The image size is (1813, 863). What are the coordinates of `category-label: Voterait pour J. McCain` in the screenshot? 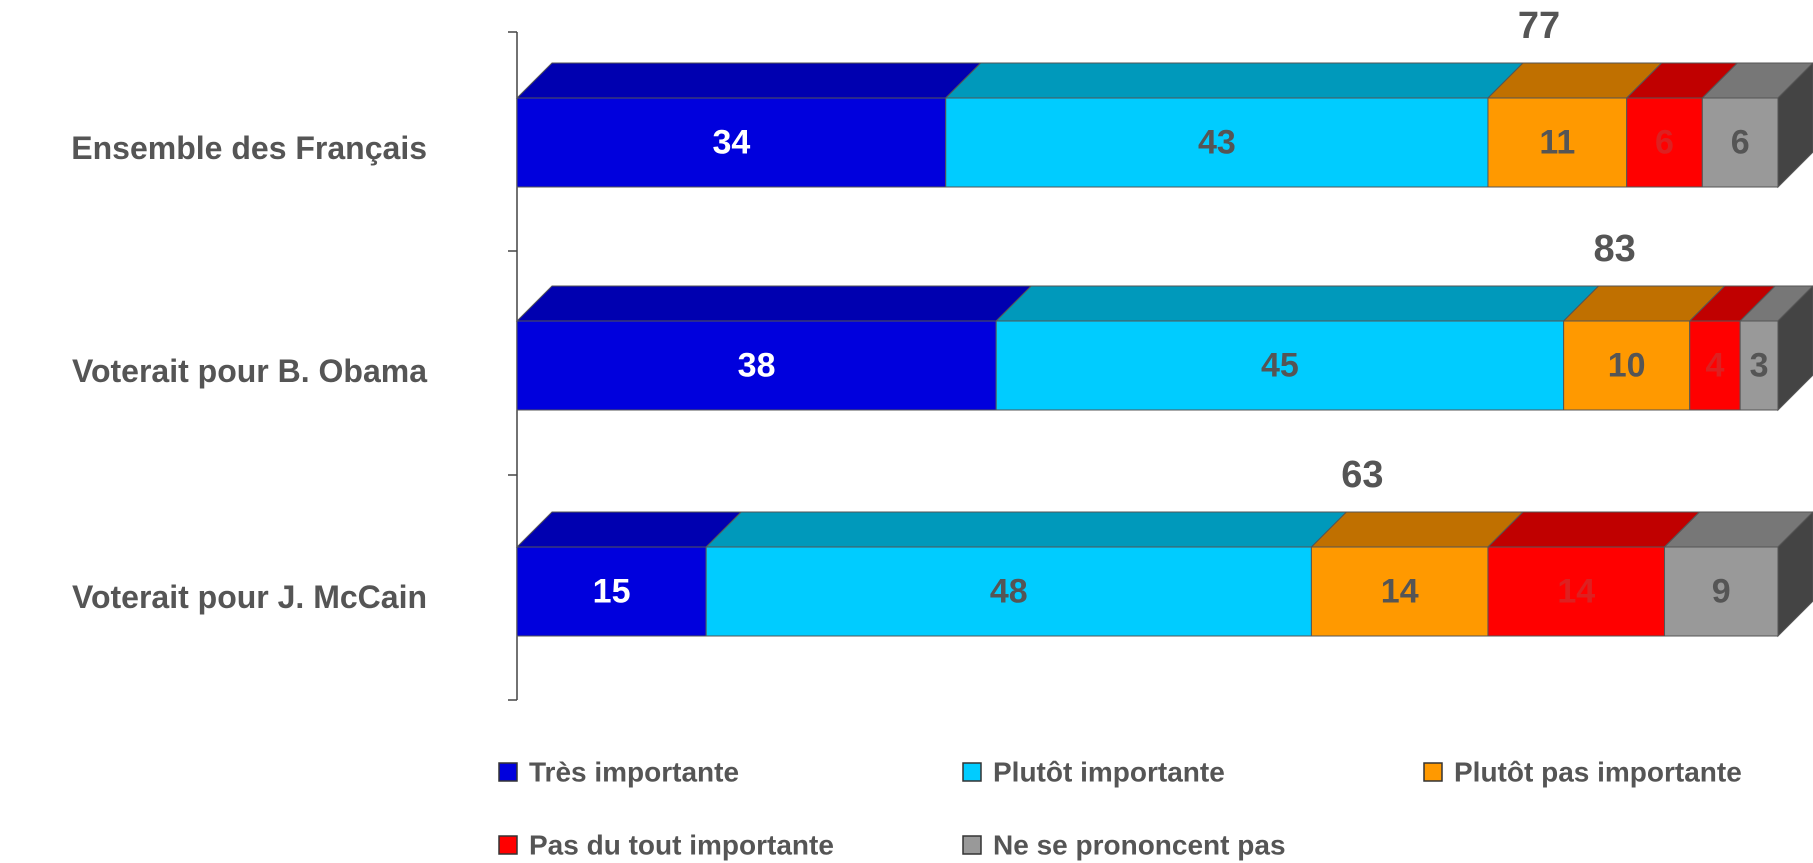 It's located at (249, 597).